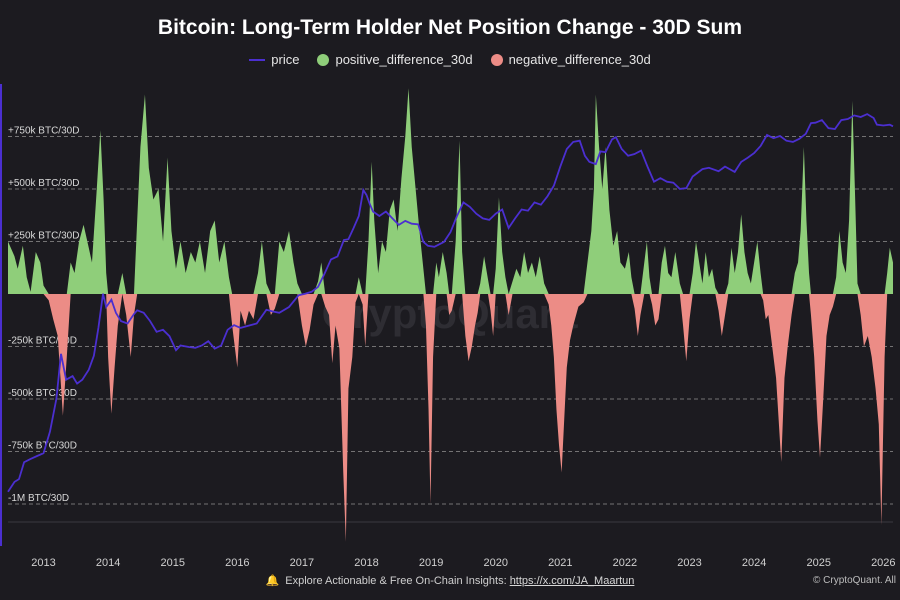 The height and width of the screenshot is (600, 900). What do you see at coordinates (42, 446) in the screenshot?
I see `y-tick-label: -750k BTC/30D` at bounding box center [42, 446].